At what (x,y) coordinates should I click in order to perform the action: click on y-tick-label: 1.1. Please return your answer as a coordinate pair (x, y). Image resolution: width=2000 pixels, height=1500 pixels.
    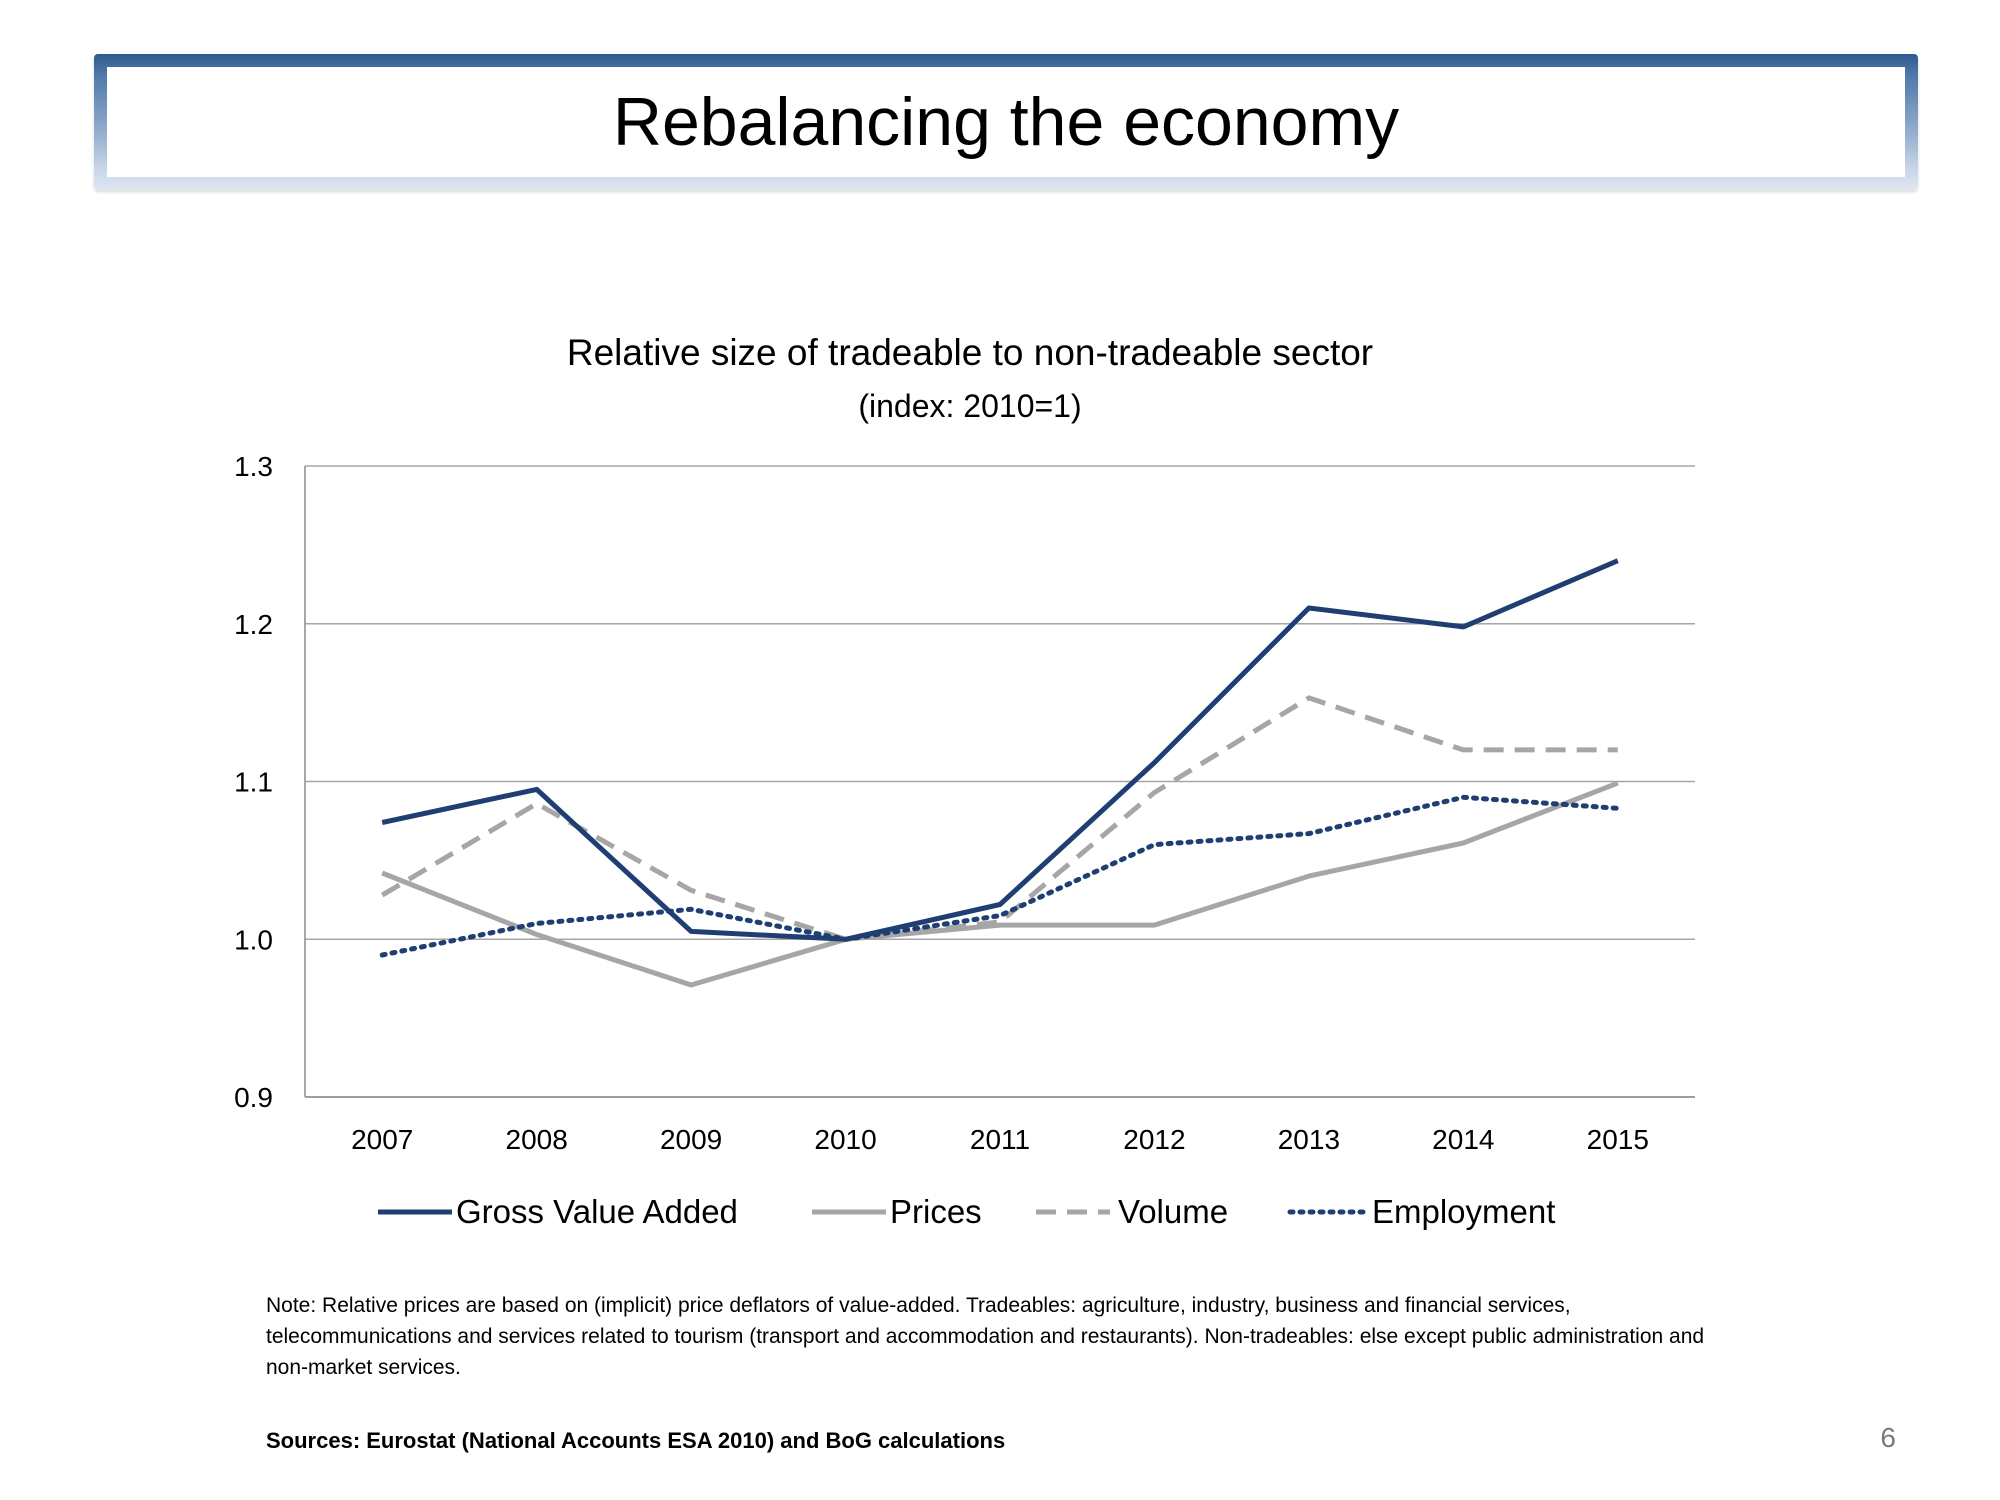
    Looking at the image, I should click on (253, 782).